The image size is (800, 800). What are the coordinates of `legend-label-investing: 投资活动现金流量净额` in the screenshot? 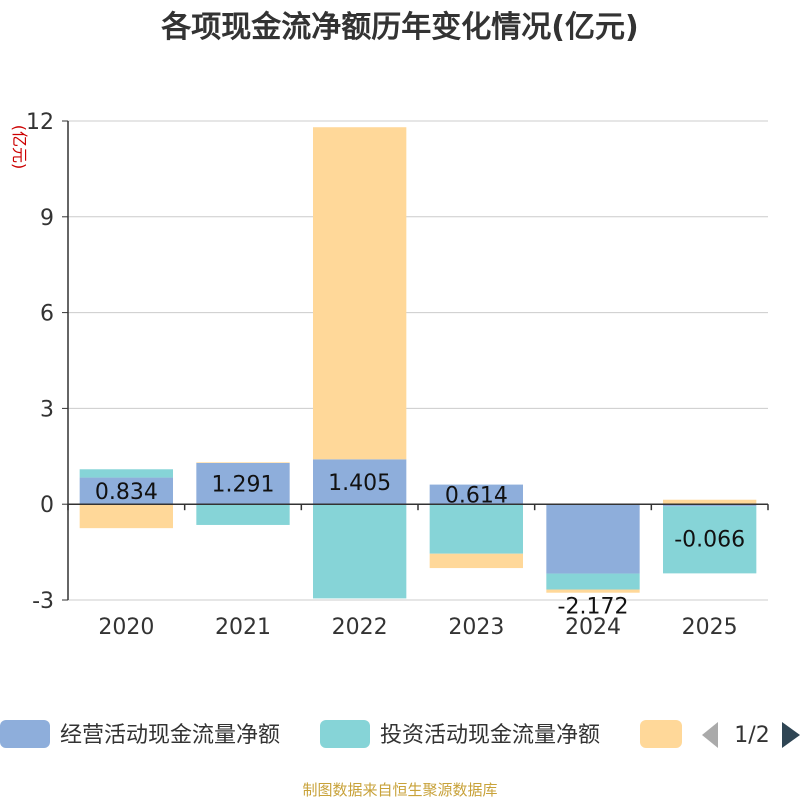 It's located at (490, 735).